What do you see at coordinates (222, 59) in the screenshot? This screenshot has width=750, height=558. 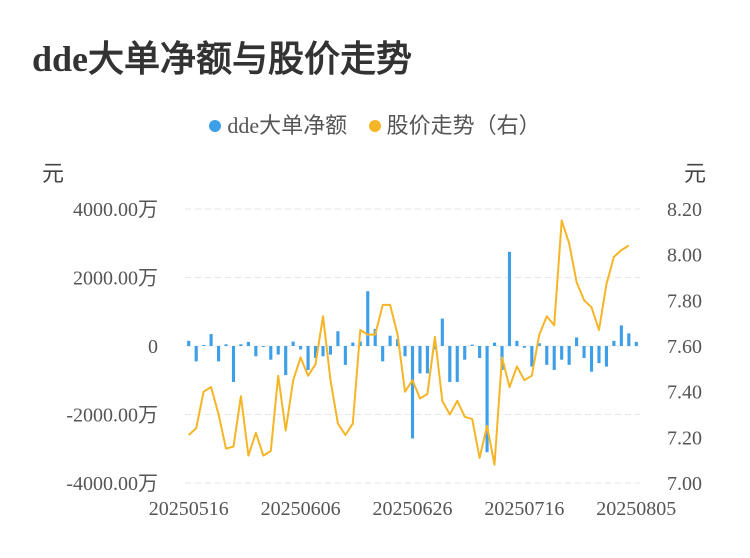 I see `chart-title: dde大单净额与股价走势` at bounding box center [222, 59].